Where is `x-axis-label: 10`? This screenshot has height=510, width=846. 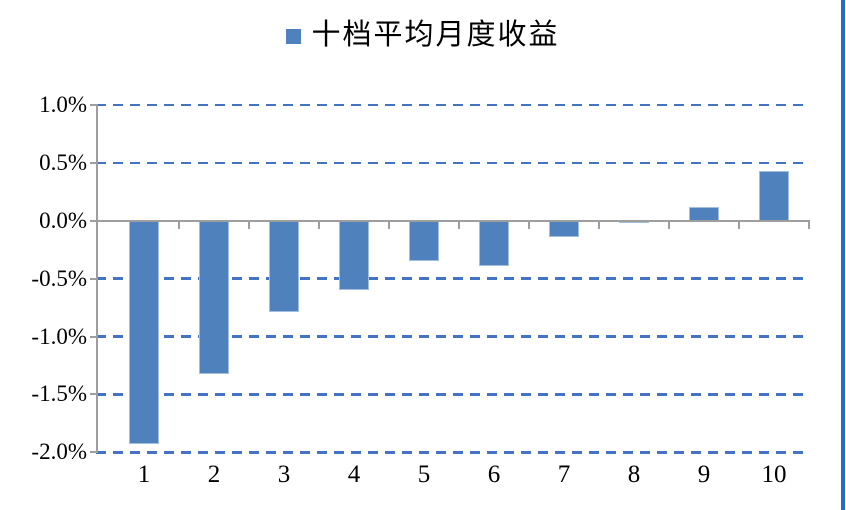
x-axis-label: 10 is located at coordinates (774, 474).